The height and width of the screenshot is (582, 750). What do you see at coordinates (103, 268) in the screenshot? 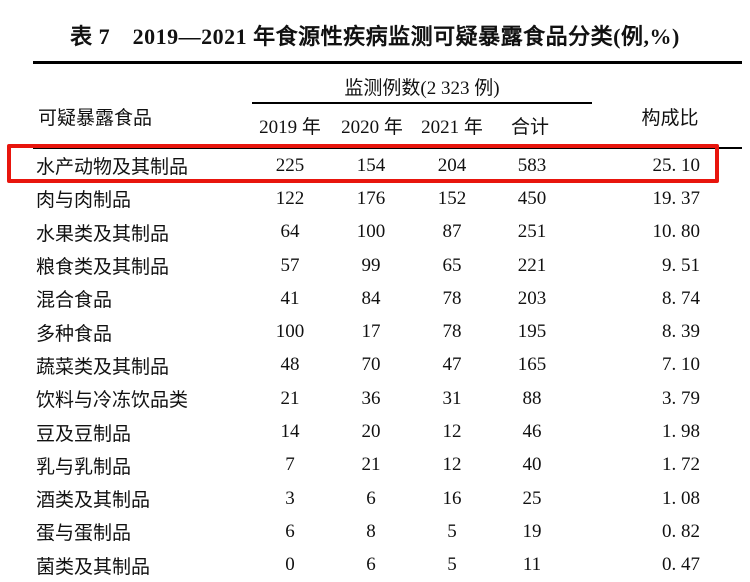
I see `food-name-cell: 粮食类及其制品` at bounding box center [103, 268].